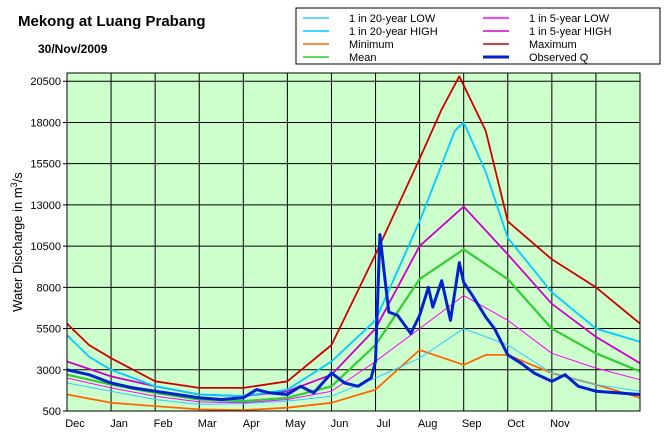 Image resolution: width=664 pixels, height=447 pixels. What do you see at coordinates (75, 424) in the screenshot?
I see `x-tick-label: Dec` at bounding box center [75, 424].